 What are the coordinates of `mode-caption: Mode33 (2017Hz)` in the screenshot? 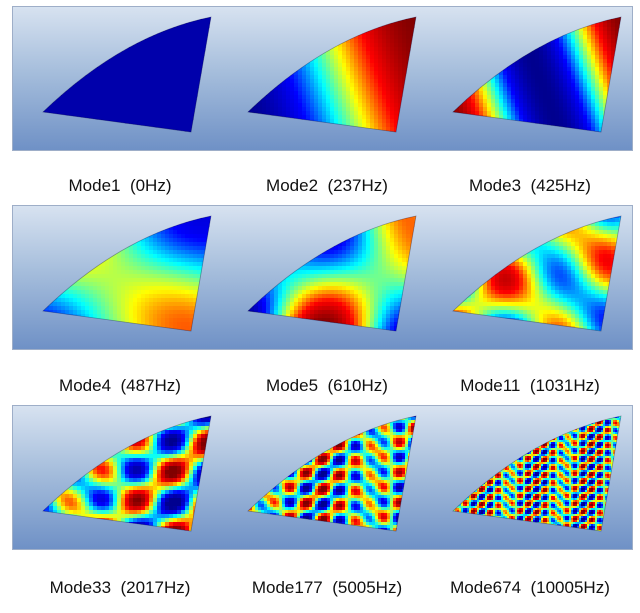 It's located at (120, 588).